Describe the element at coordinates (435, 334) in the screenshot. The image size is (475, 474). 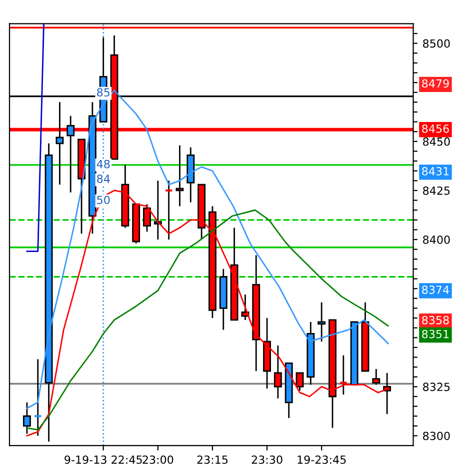
I see `text: 8351` at that location.